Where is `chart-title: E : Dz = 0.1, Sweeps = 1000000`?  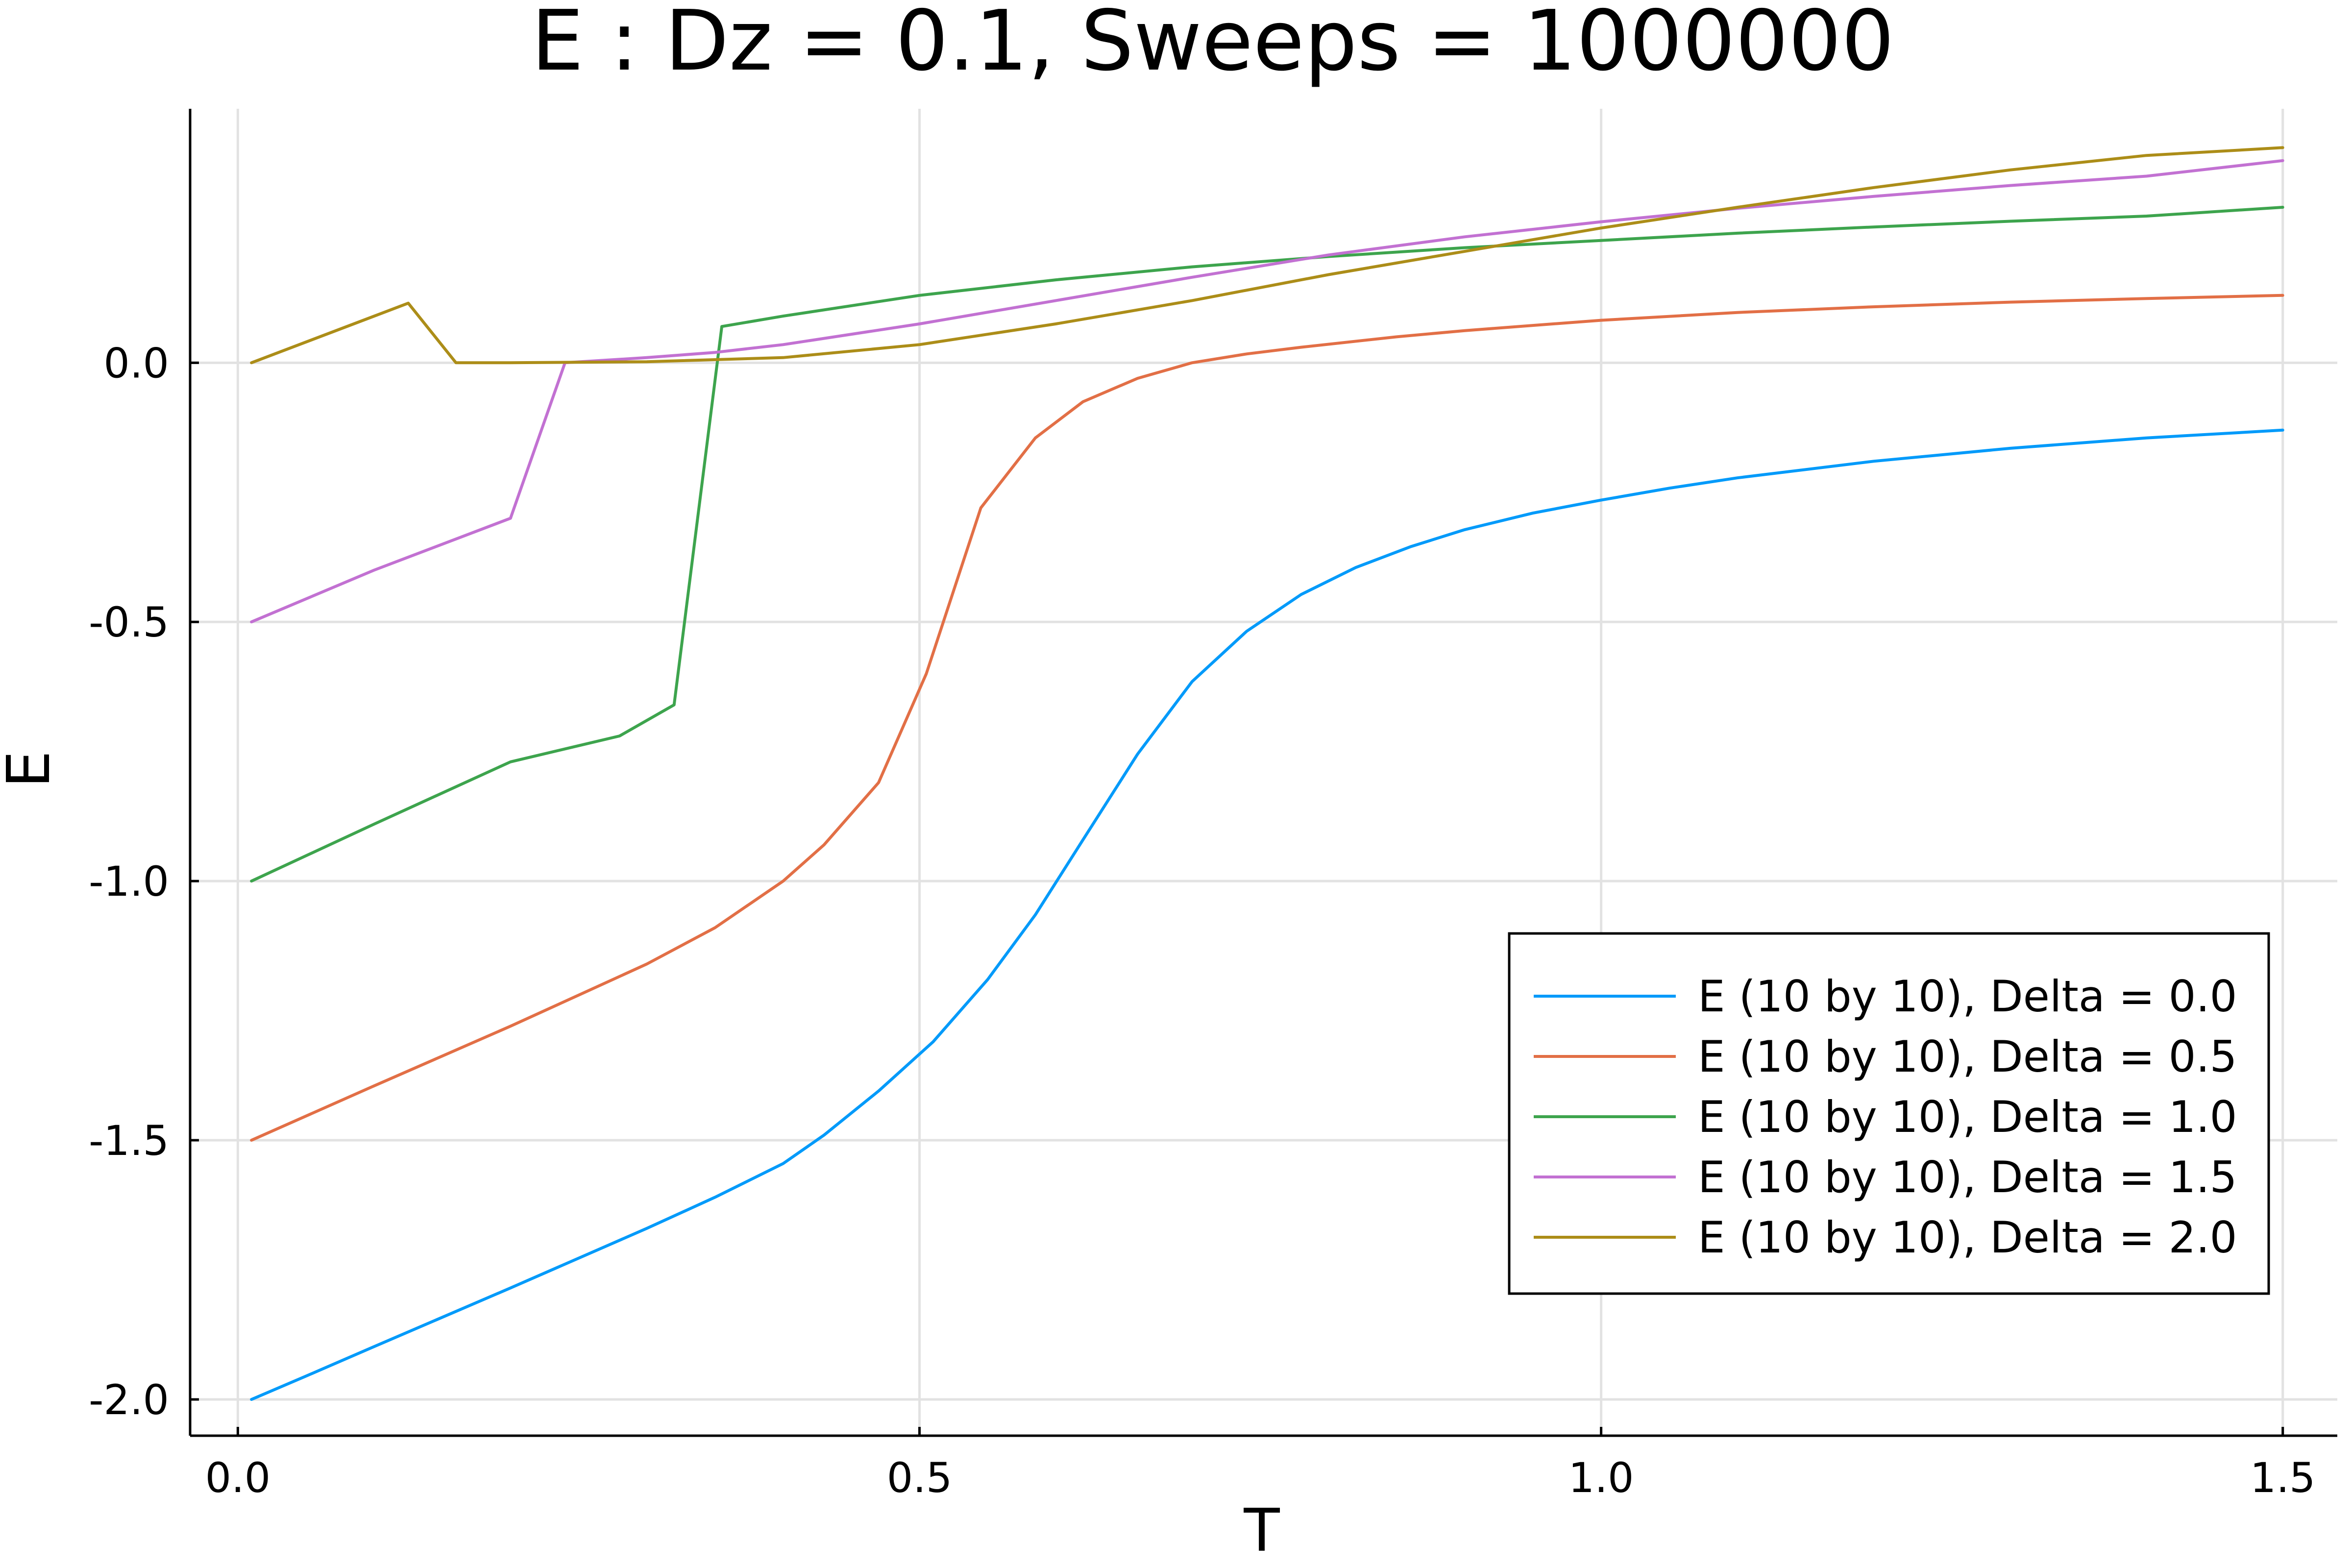 chart-title: E : Dz = 0.1, Sweeps = 1000000 is located at coordinates (1212, 45).